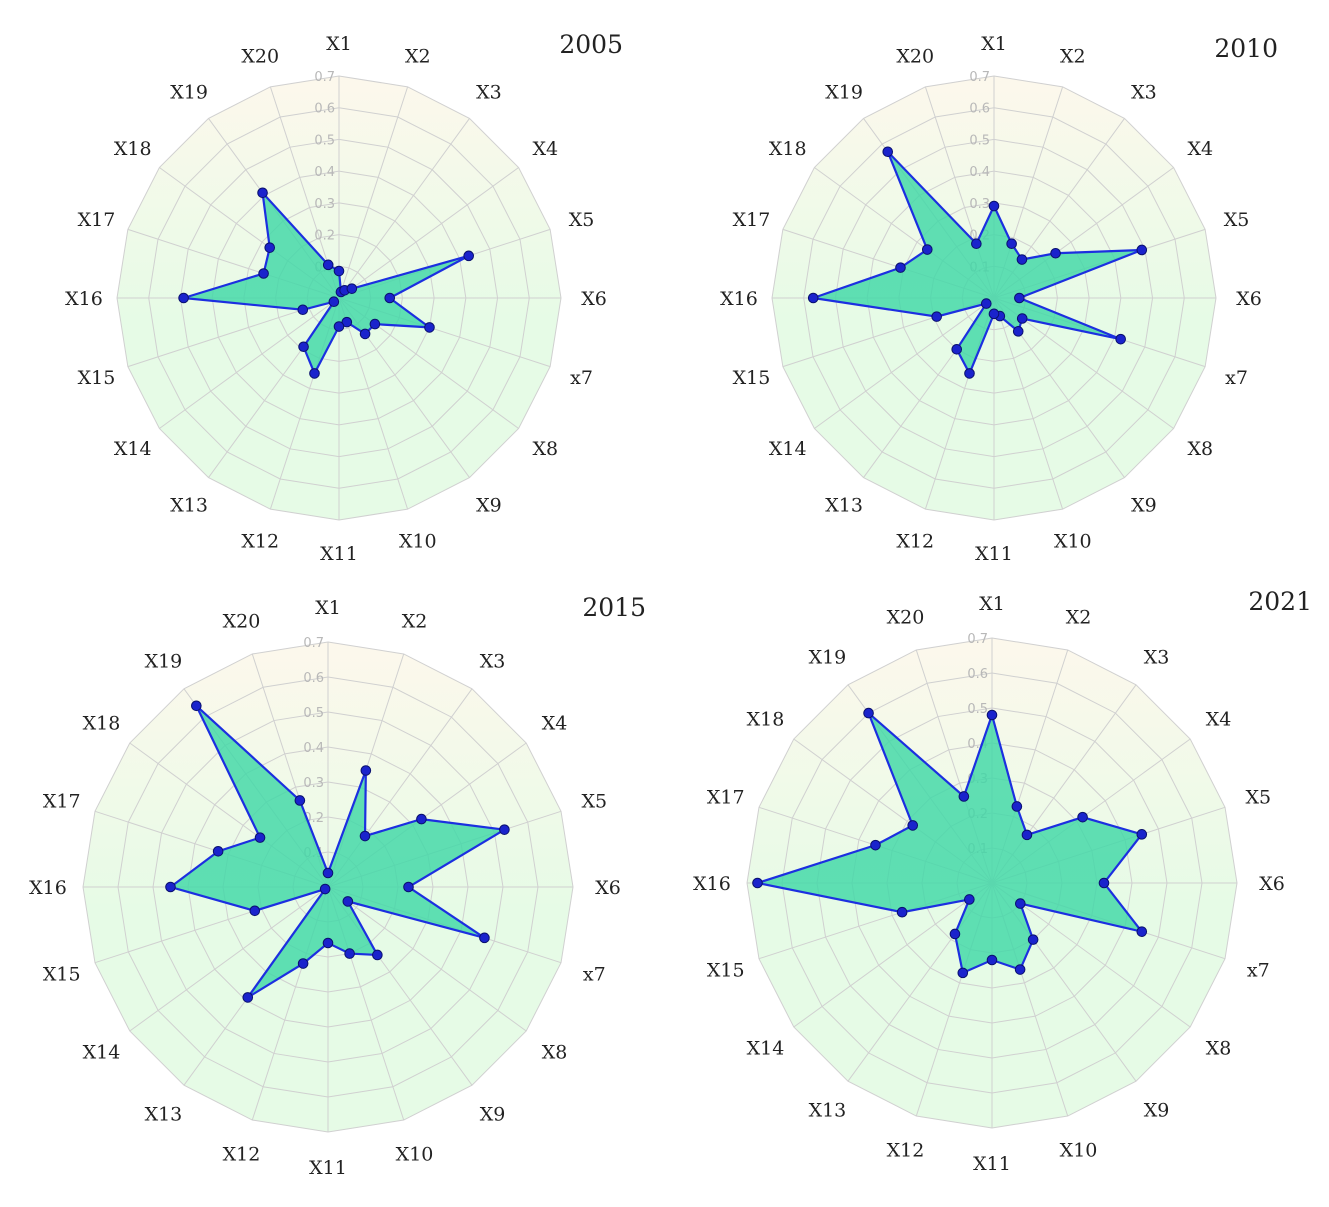  Describe the element at coordinates (1200, 449) in the screenshot. I see `axis-label: X8` at that location.